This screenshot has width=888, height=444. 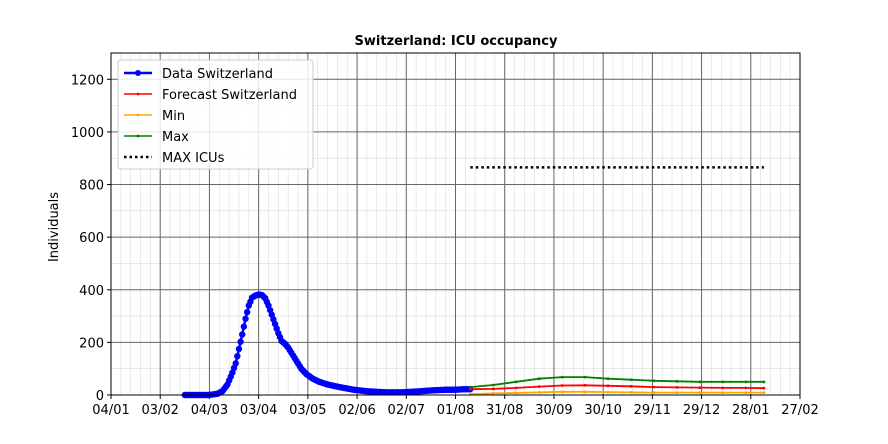 What do you see at coordinates (602, 410) in the screenshot?
I see `x-tick-label: 30/10` at bounding box center [602, 410].